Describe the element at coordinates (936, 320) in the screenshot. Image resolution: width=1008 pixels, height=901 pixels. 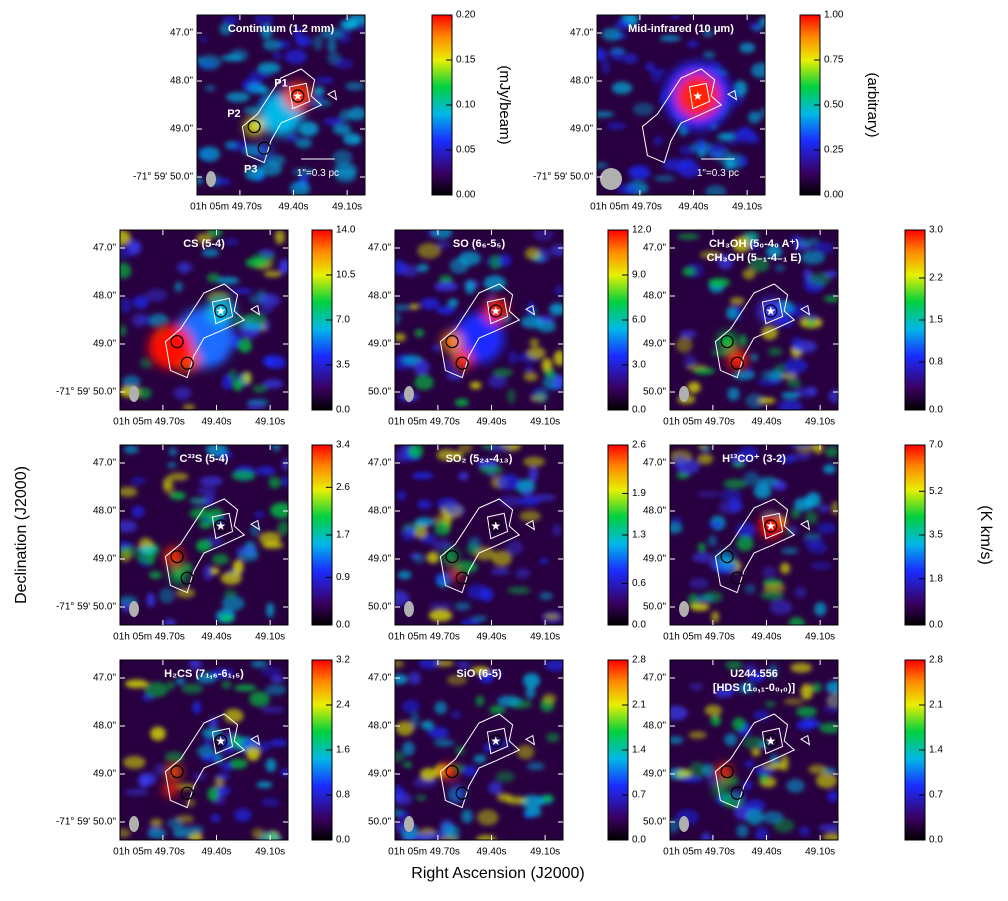
I see `colorbar-tick-label: 1.5` at that location.